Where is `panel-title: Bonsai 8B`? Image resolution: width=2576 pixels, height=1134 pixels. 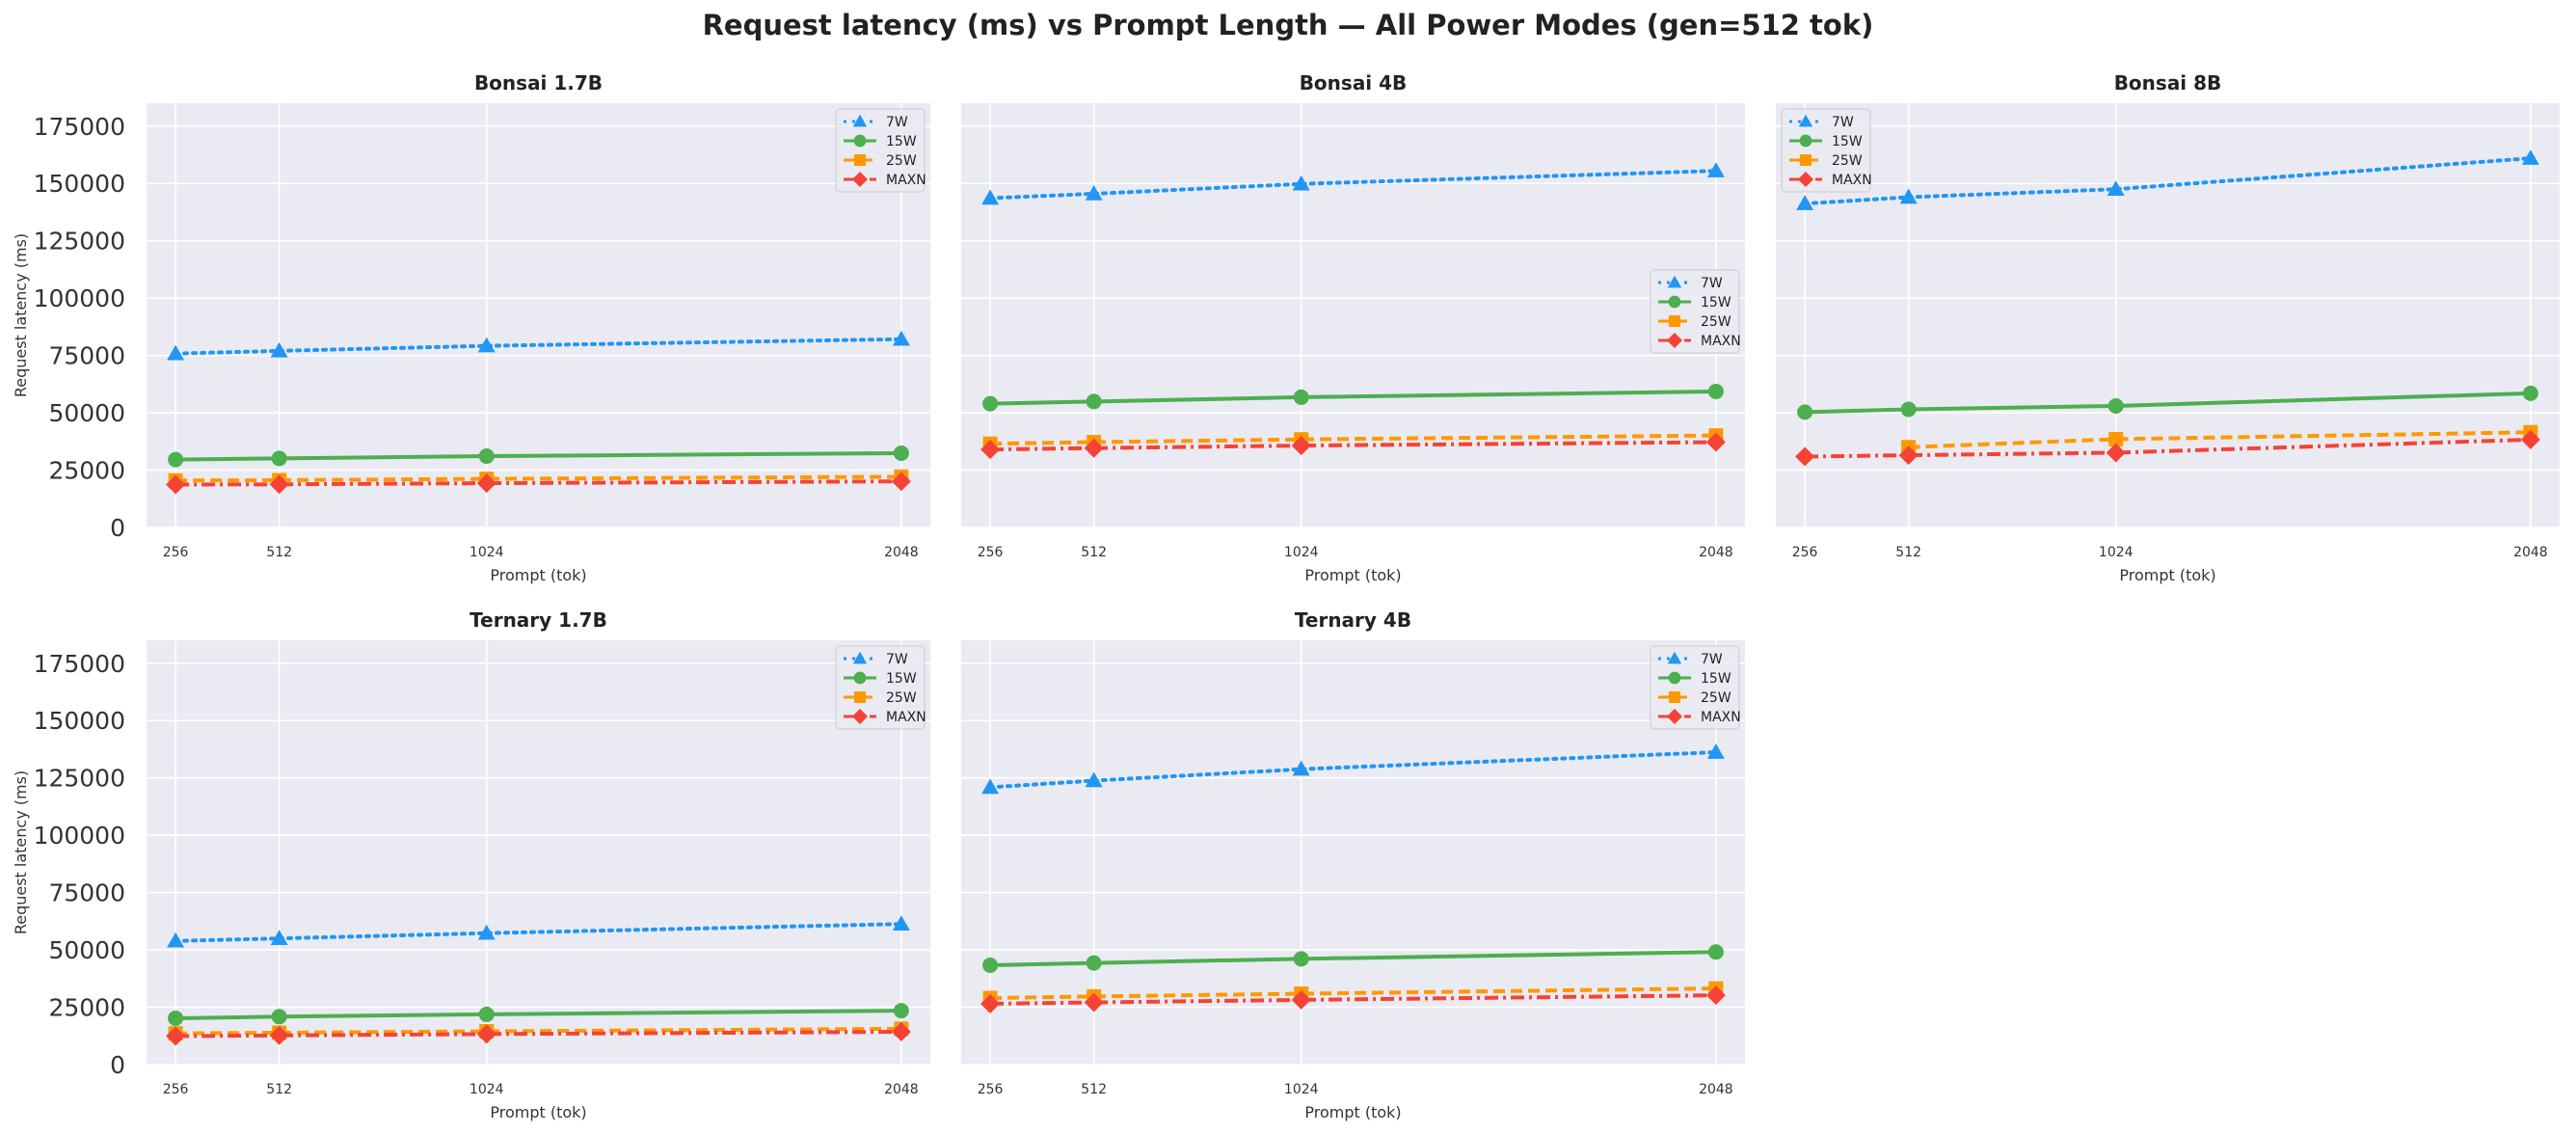 panel-title: Bonsai 8B is located at coordinates (2168, 82).